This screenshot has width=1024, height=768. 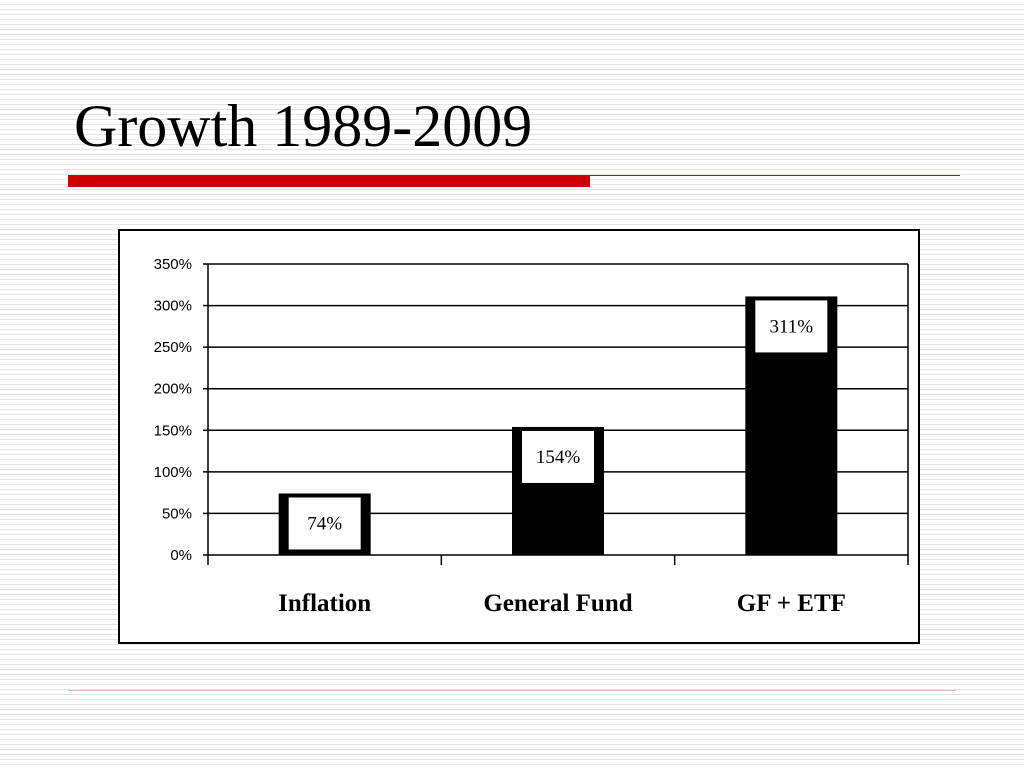 I want to click on data-label: 74%, so click(x=324, y=523).